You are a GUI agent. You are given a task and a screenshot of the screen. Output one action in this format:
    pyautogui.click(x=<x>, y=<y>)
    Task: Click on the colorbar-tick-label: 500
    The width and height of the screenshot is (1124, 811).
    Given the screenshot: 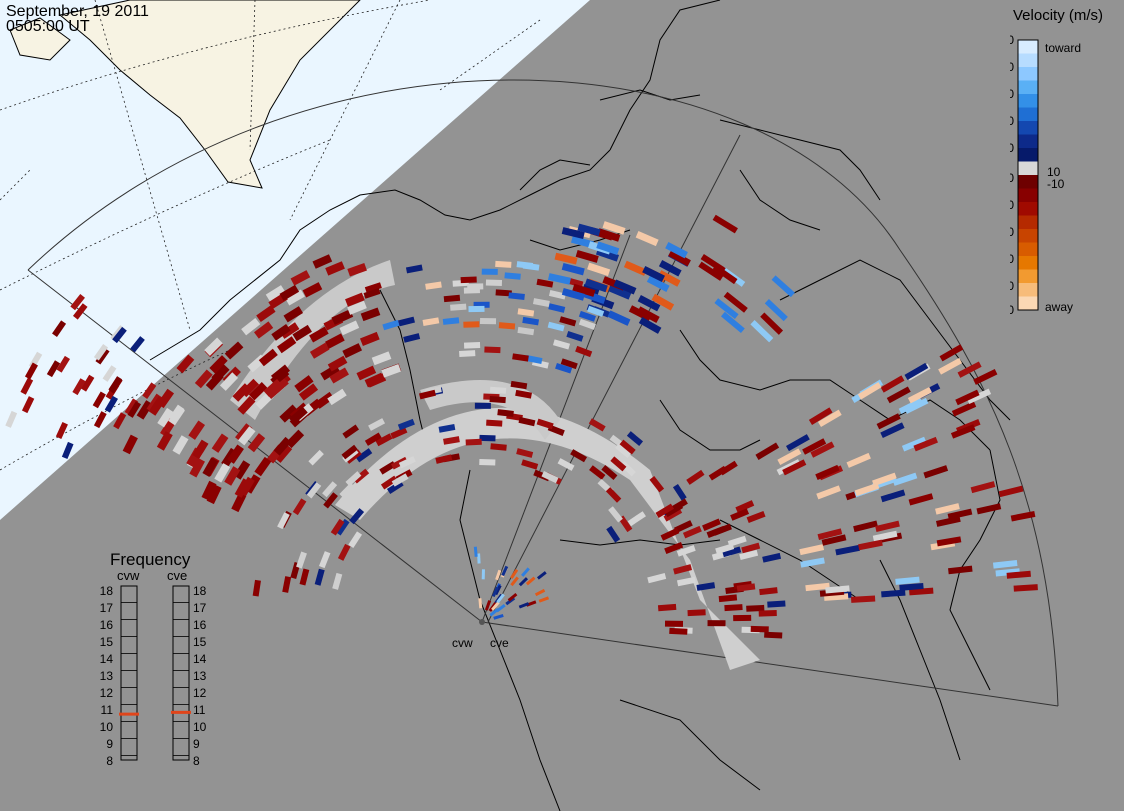 What is the action you would take?
    pyautogui.click(x=1012, y=40)
    